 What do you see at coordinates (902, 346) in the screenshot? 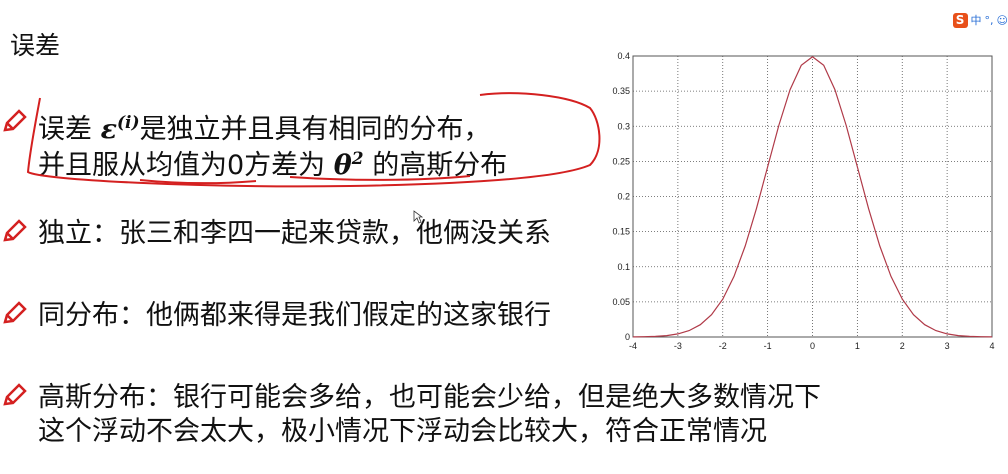
I see `x-tick-label: 2` at bounding box center [902, 346].